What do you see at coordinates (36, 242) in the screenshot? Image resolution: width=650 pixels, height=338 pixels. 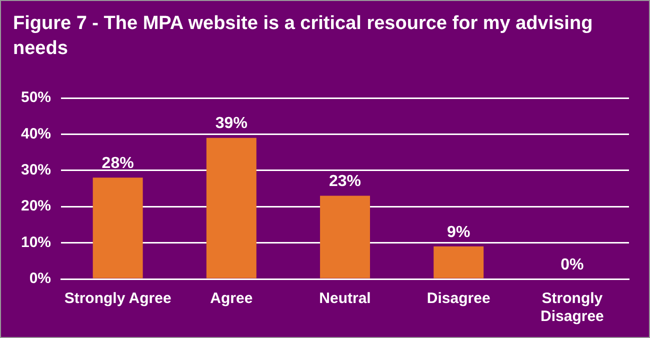 I see `y-tick-label: 10%` at bounding box center [36, 242].